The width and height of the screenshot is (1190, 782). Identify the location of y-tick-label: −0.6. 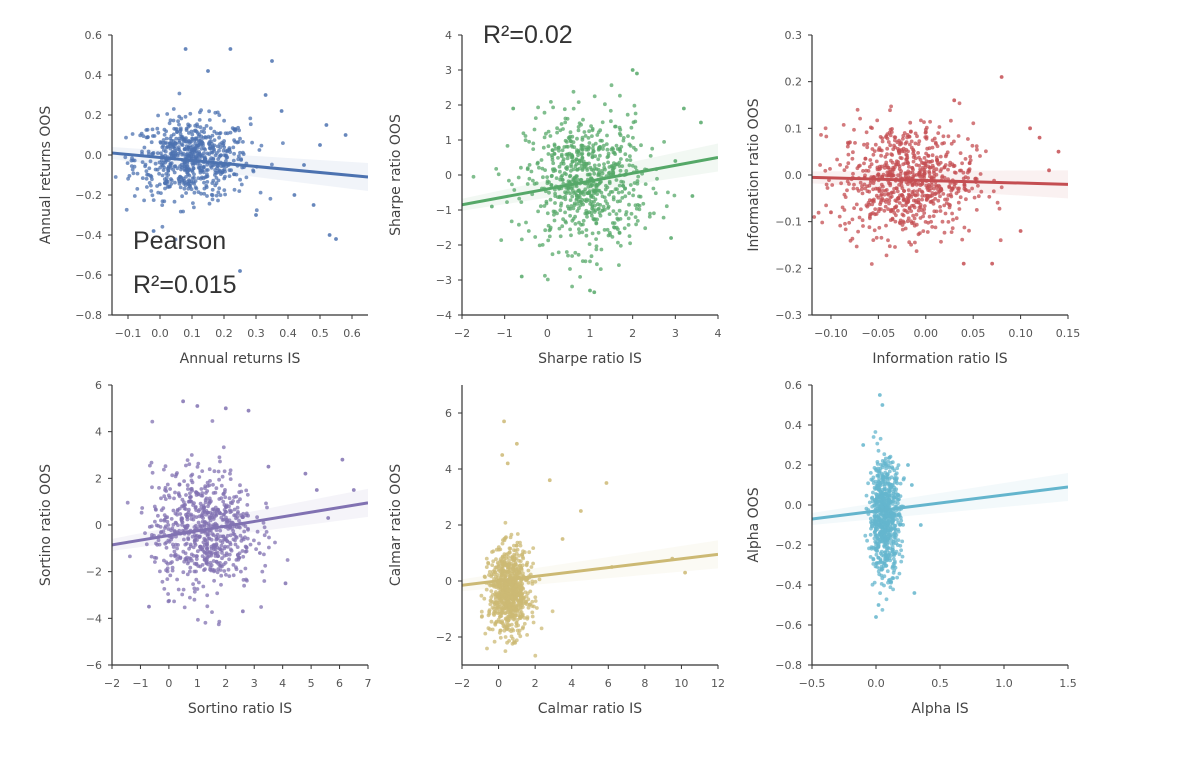
(88, 275).